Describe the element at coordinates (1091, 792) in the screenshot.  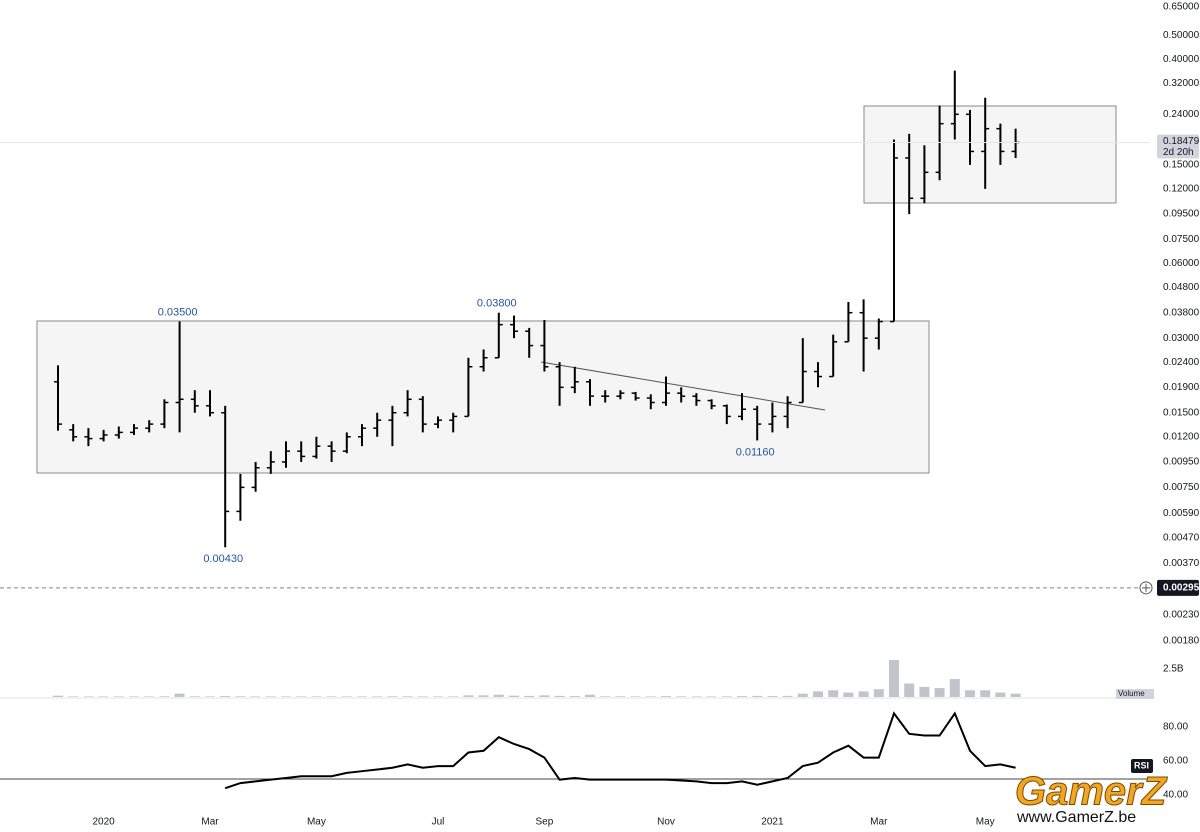
I see `watermark-title: GamerZ` at that location.